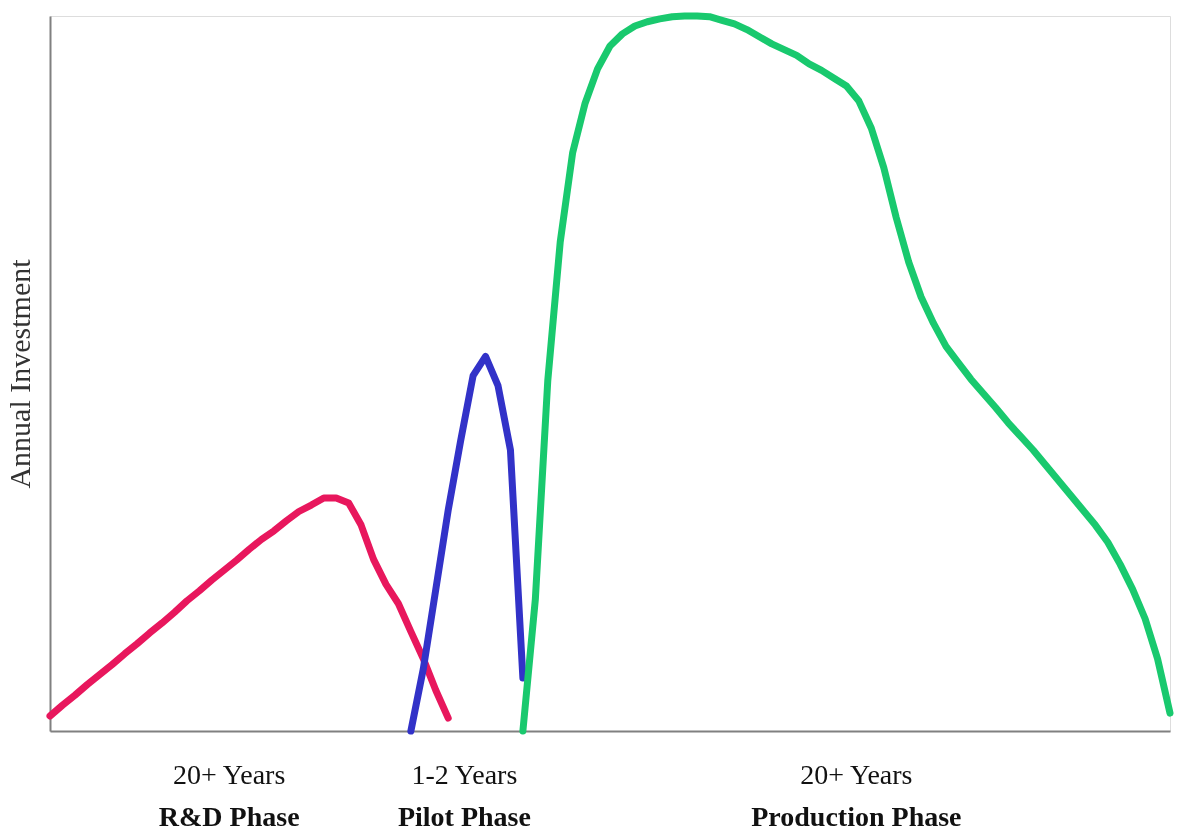  I want to click on text: Pilot Phase, so click(464, 816).